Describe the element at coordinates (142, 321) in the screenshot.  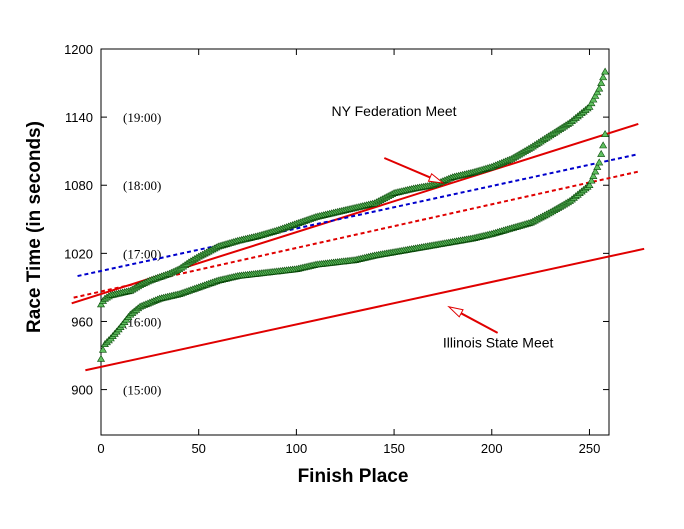
I see `time-label: (16:00)` at that location.